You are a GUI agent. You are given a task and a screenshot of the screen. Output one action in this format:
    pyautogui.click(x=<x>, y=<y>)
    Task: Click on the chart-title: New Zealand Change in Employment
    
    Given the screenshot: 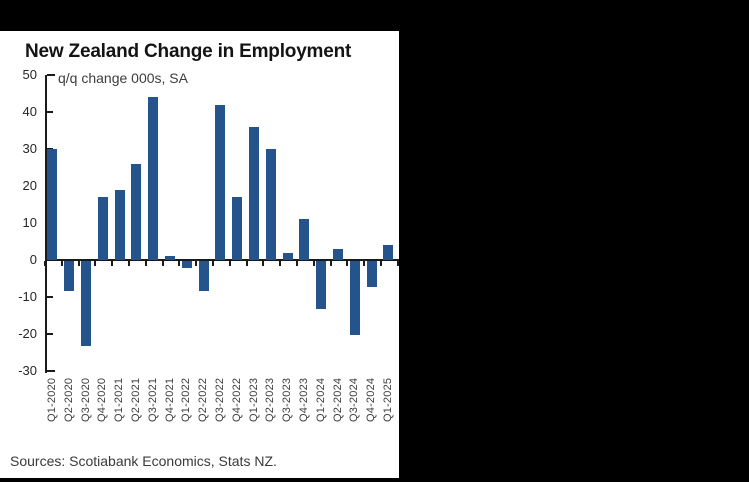 What is the action you would take?
    pyautogui.click(x=188, y=51)
    